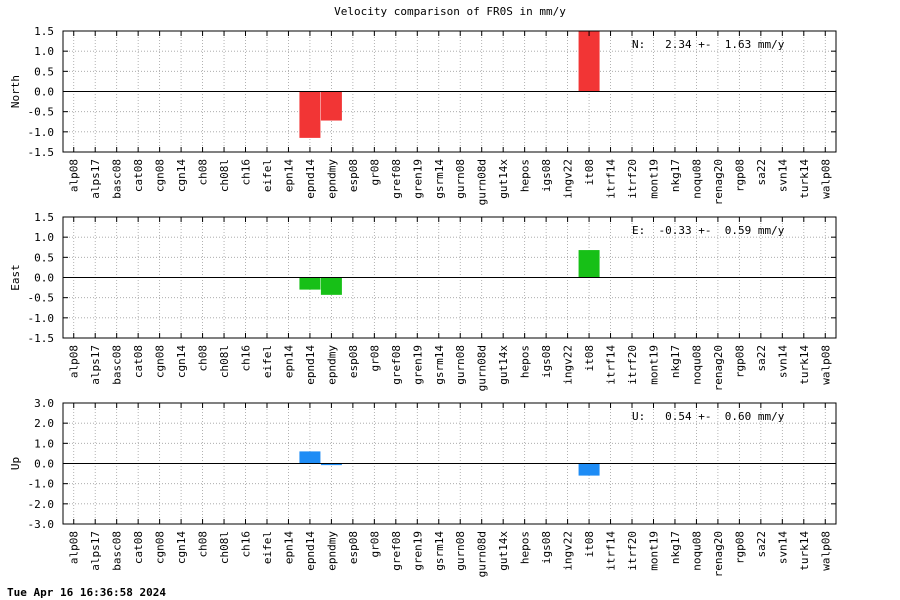 Image resolution: width=900 pixels, height=600 pixels. Describe the element at coordinates (310, 283) in the screenshot. I see `bar-epnd14` at that location.